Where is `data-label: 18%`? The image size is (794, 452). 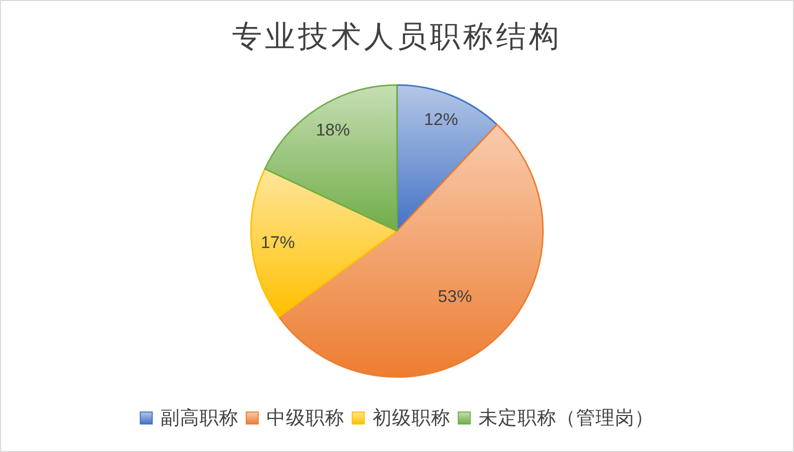
data-label: 18% is located at coordinates (333, 130).